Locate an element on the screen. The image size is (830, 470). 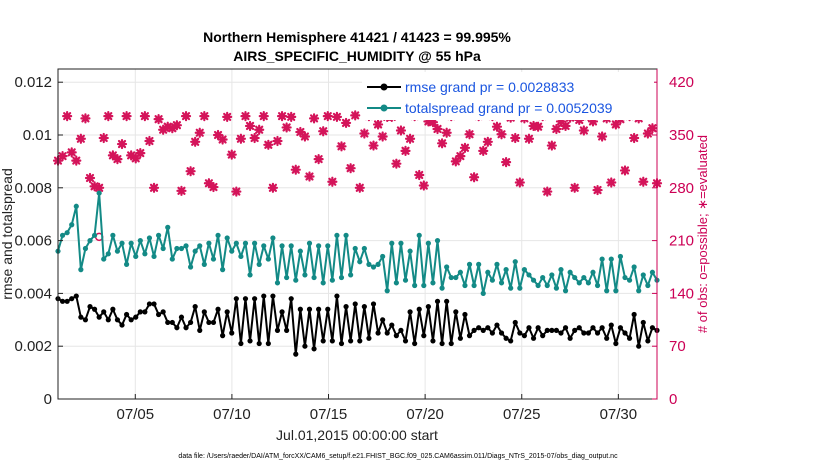
x-tick-label: 07/05 is located at coordinates (136, 414).